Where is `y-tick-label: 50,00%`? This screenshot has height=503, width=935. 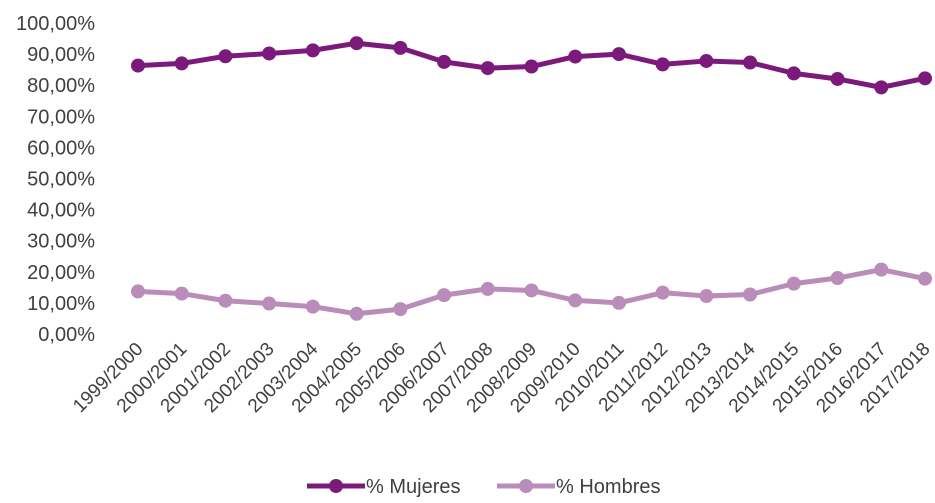
y-tick-label: 50,00% is located at coordinates (61, 180).